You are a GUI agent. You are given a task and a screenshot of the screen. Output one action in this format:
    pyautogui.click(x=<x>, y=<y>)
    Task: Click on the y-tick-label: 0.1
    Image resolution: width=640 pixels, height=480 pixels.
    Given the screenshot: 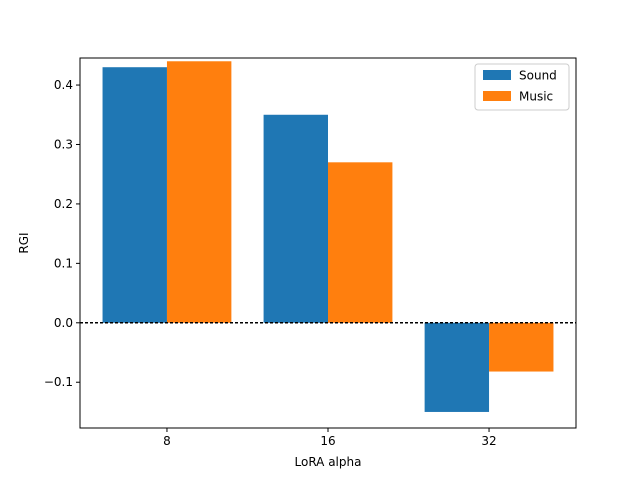 What is the action you would take?
    pyautogui.click(x=63, y=263)
    